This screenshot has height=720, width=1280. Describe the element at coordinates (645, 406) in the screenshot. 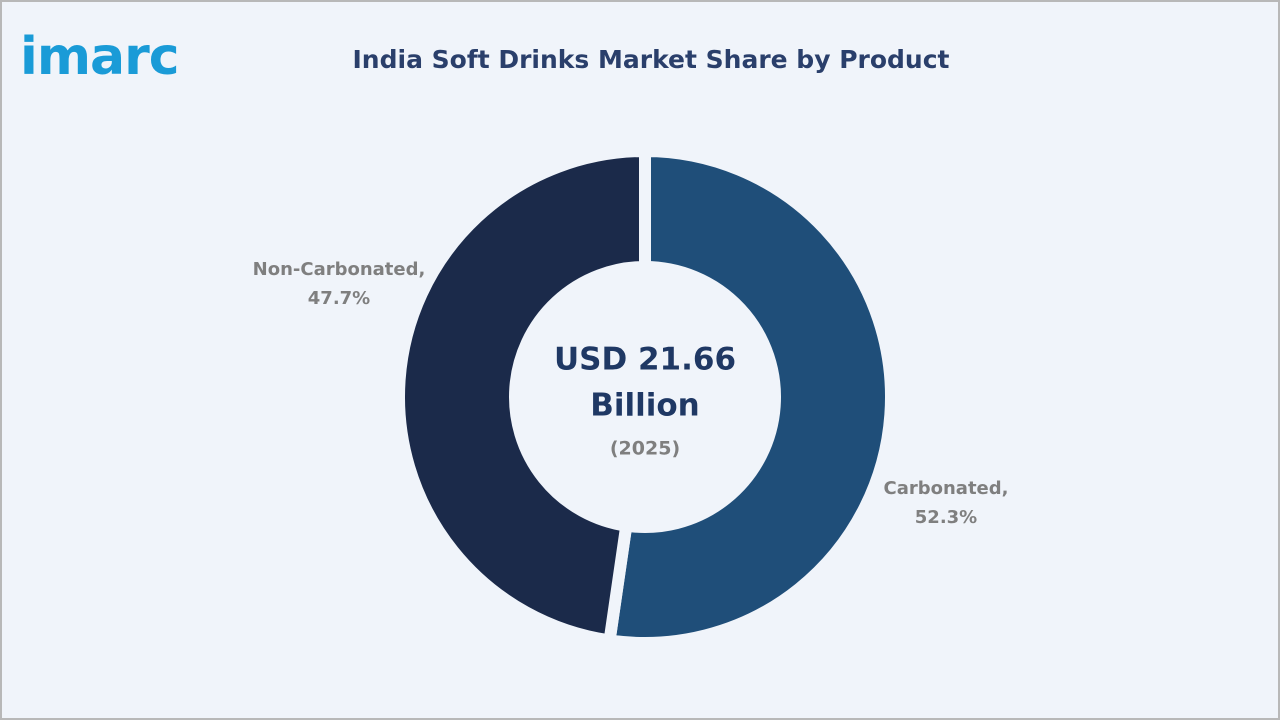

I see `center-label: Billion` at that location.